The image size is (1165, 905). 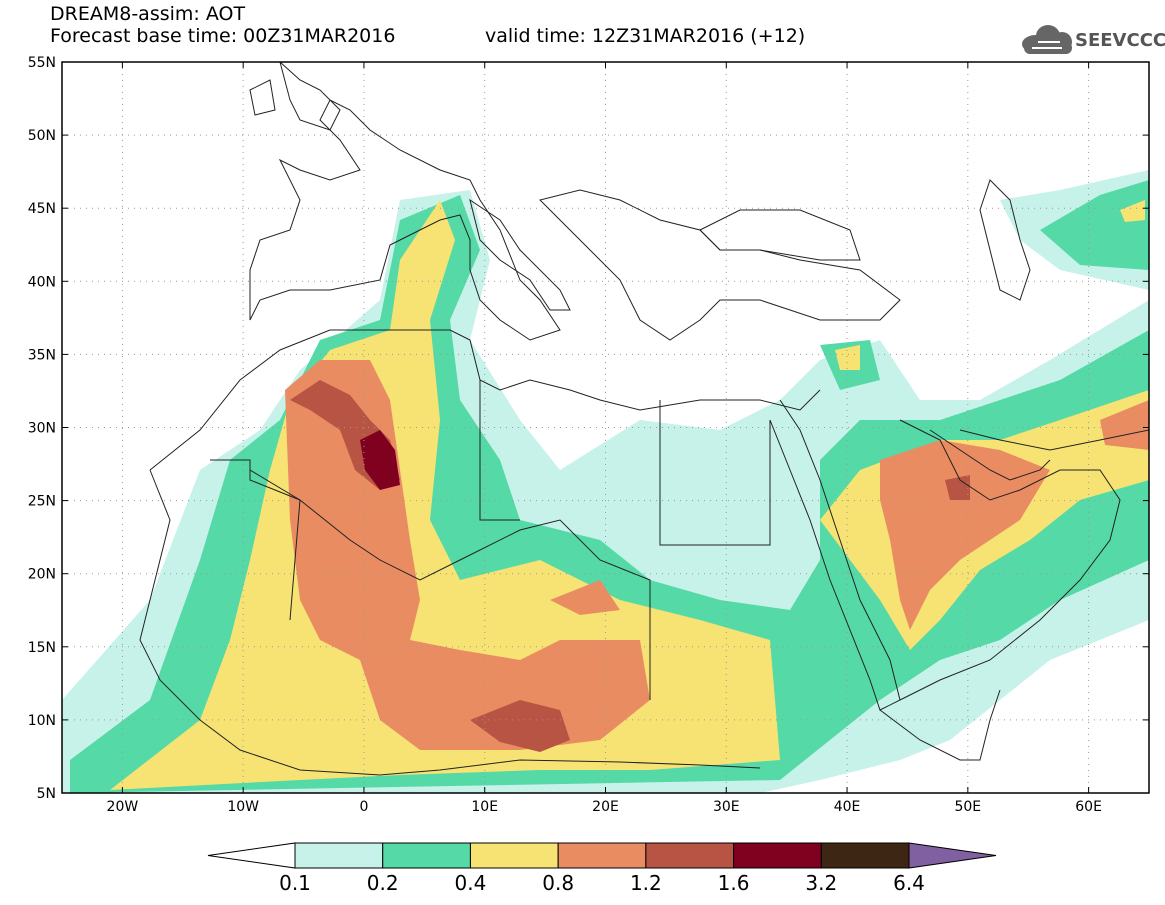 I want to click on lon-label: 50E, so click(x=967, y=807).